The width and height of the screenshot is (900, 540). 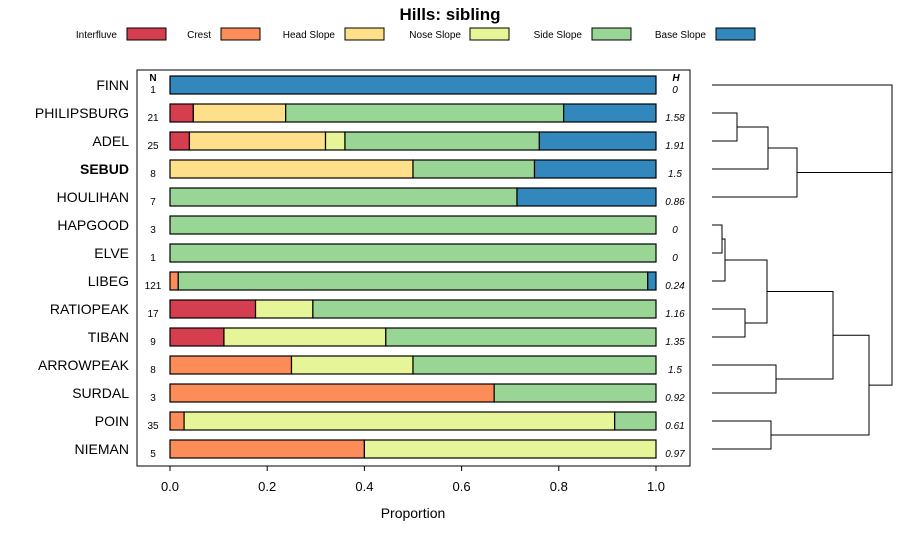 What do you see at coordinates (675, 314) in the screenshot?
I see `row-h-value: 1.16` at bounding box center [675, 314].